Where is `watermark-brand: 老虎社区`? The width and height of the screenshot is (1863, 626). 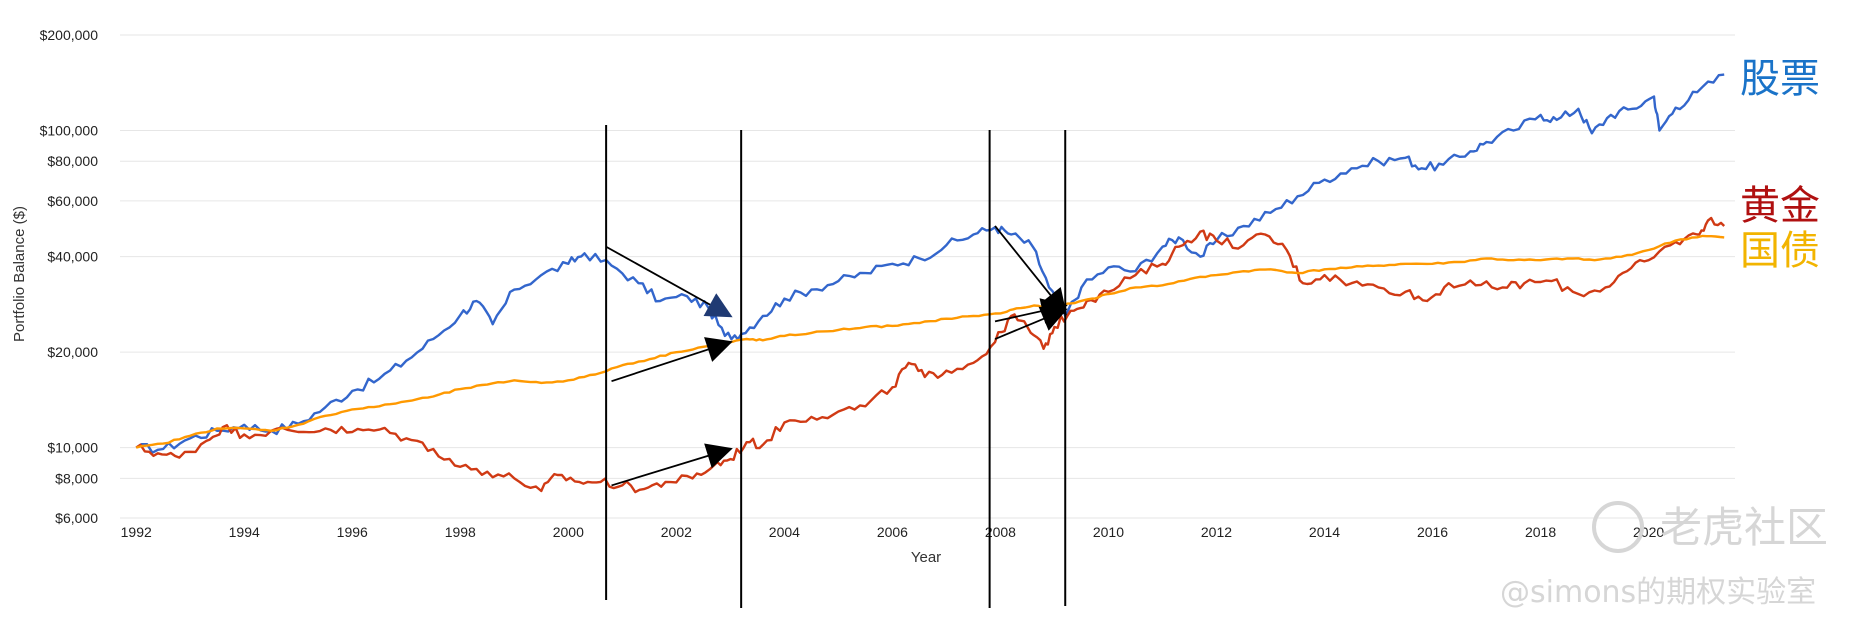 watermark-brand: 老虎社区 is located at coordinates (1744, 527).